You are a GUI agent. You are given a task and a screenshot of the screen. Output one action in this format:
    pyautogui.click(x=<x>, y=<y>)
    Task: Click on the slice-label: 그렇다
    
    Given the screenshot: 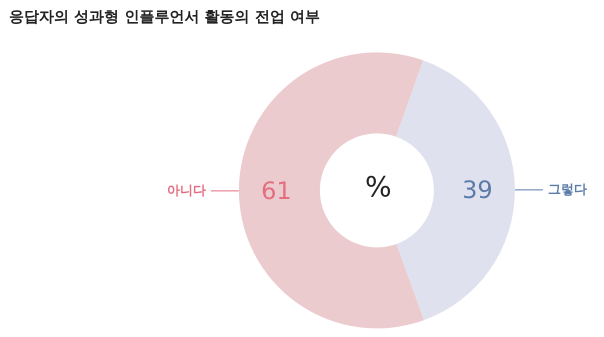 What is the action you would take?
    pyautogui.click(x=567, y=190)
    